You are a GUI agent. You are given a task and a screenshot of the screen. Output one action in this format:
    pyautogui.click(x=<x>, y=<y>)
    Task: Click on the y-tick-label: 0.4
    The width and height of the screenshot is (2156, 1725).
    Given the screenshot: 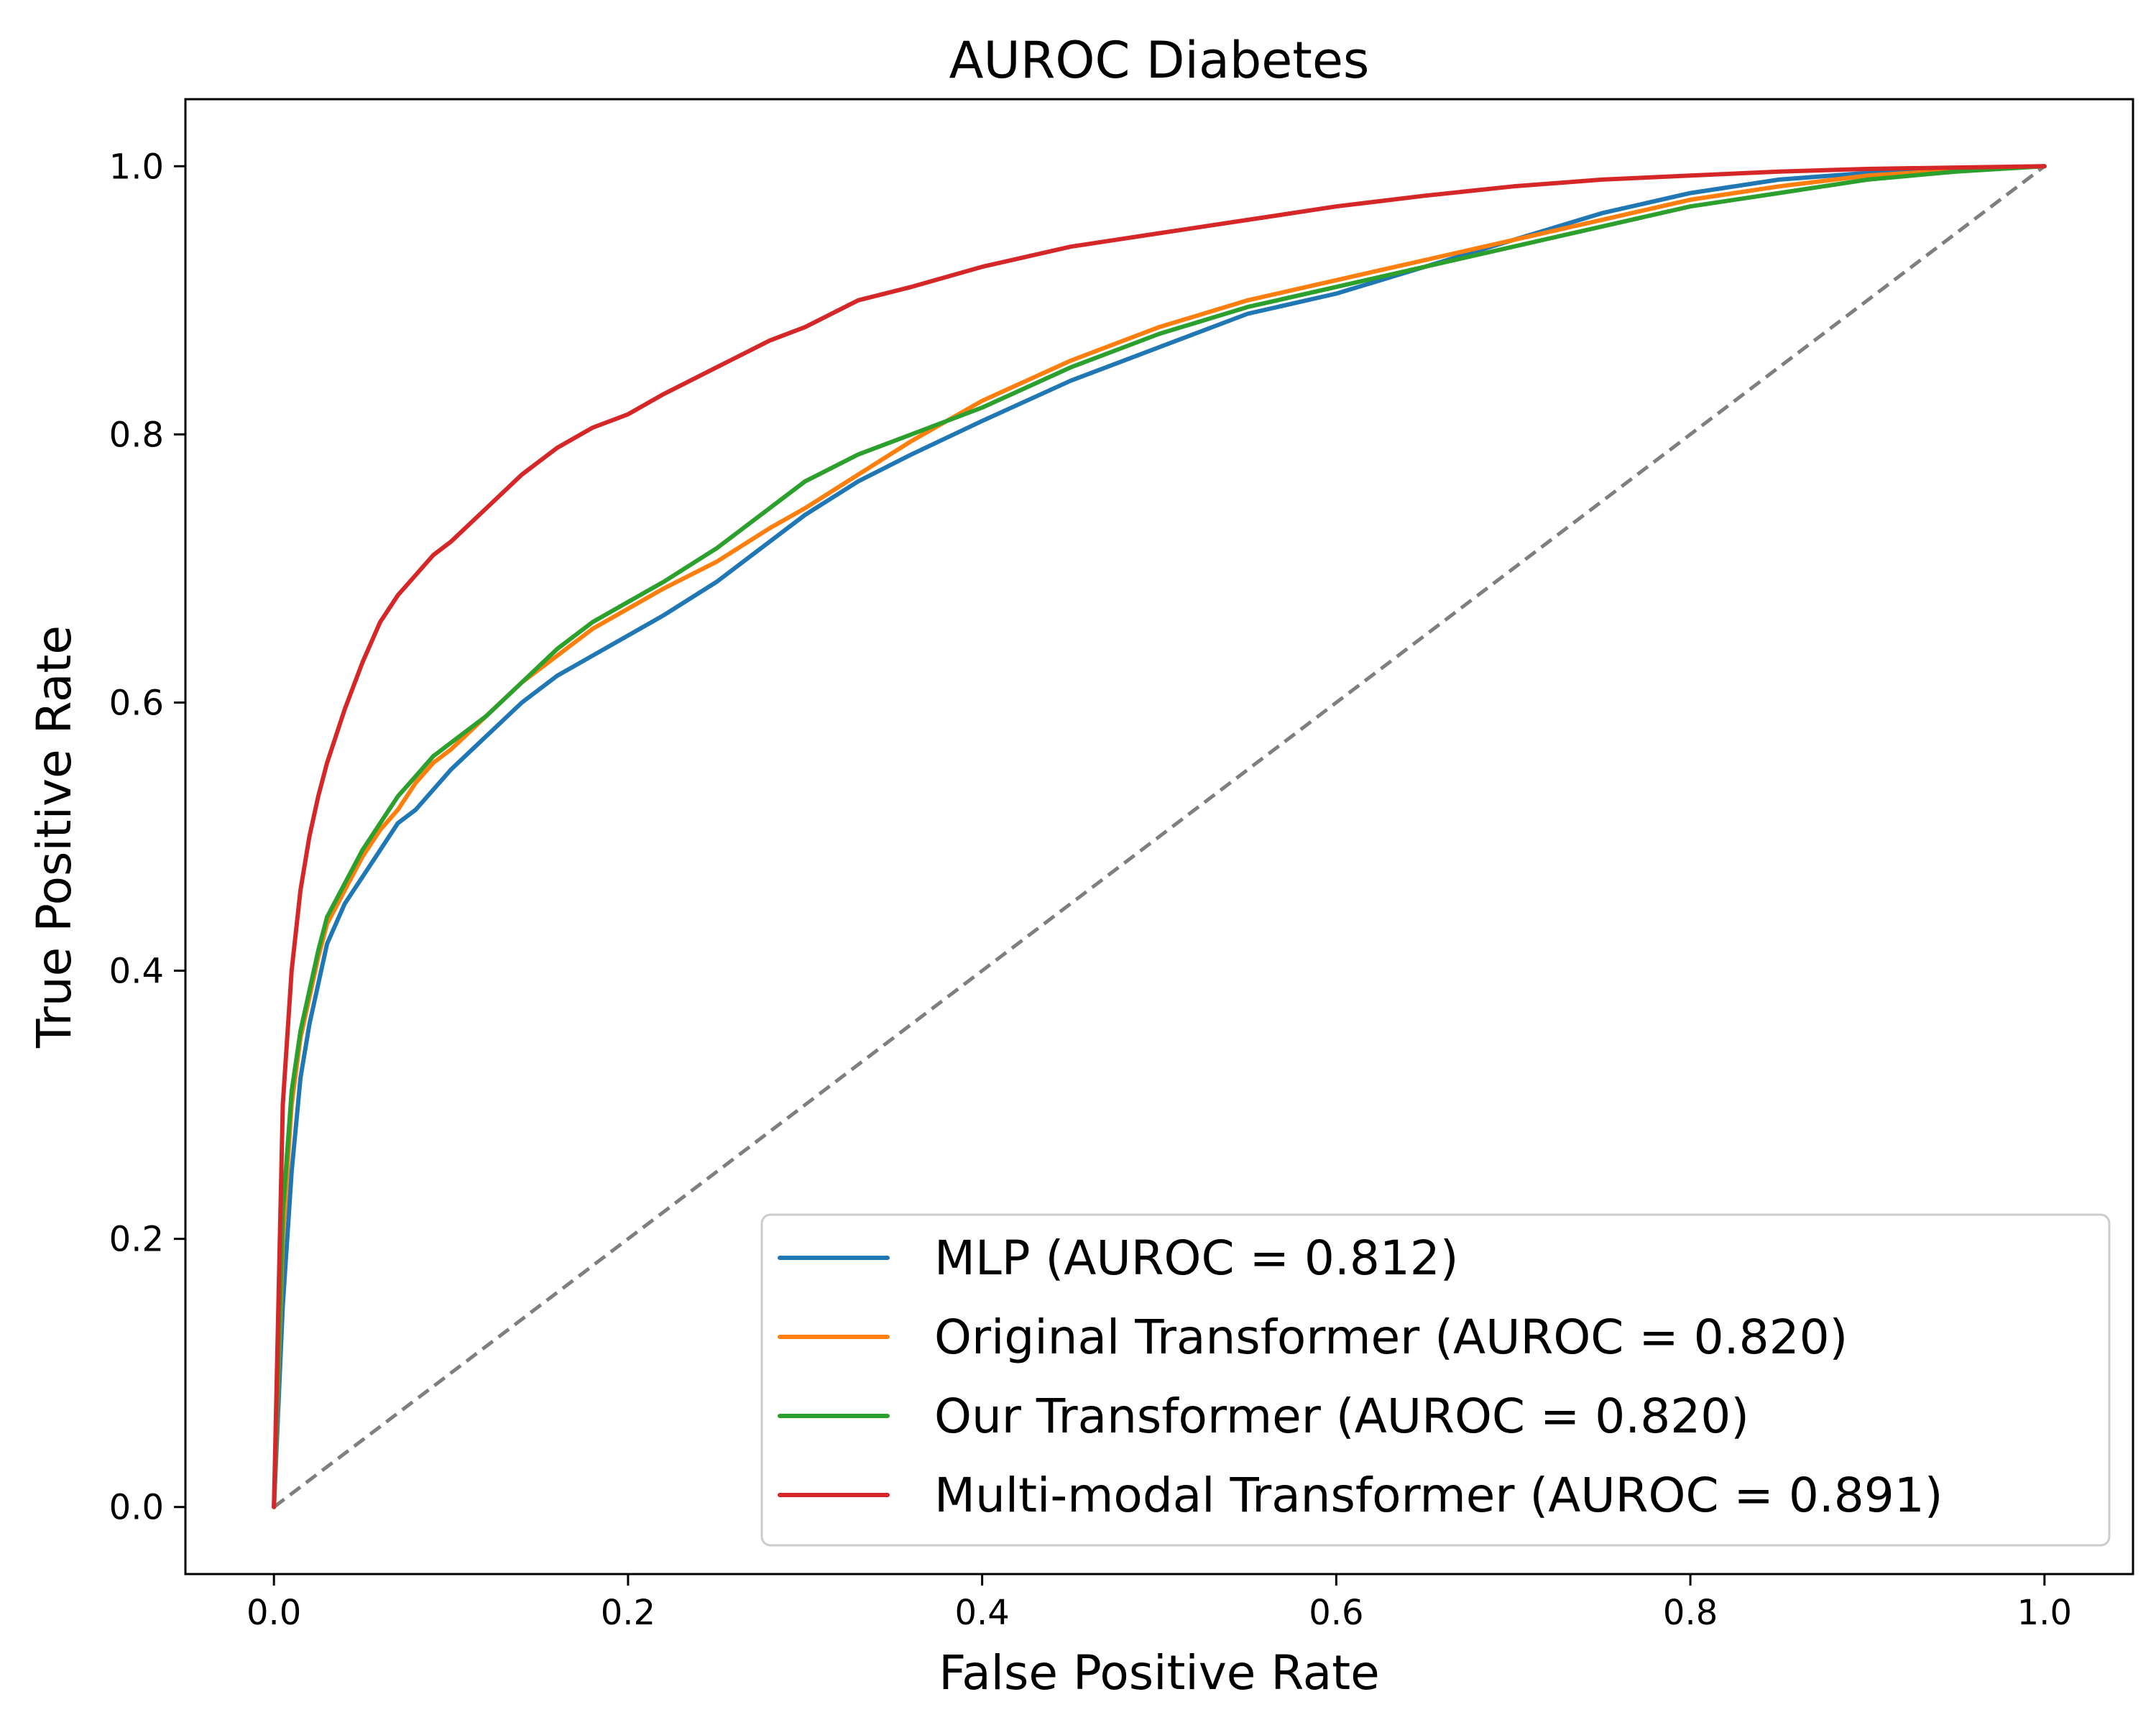 What is the action you would take?
    pyautogui.click(x=136, y=972)
    